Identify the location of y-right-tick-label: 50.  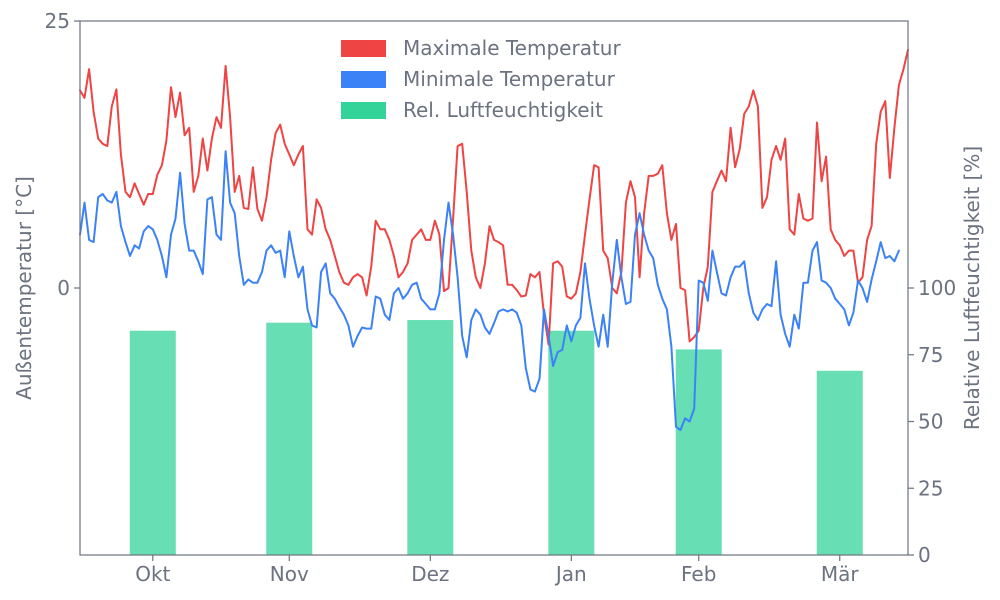
(930, 422).